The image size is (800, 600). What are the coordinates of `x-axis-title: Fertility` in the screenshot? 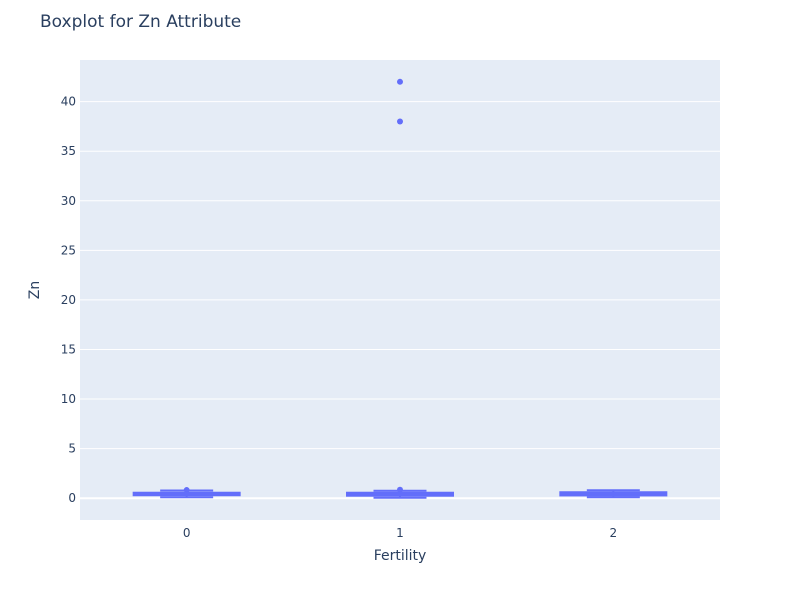 It's located at (400, 556).